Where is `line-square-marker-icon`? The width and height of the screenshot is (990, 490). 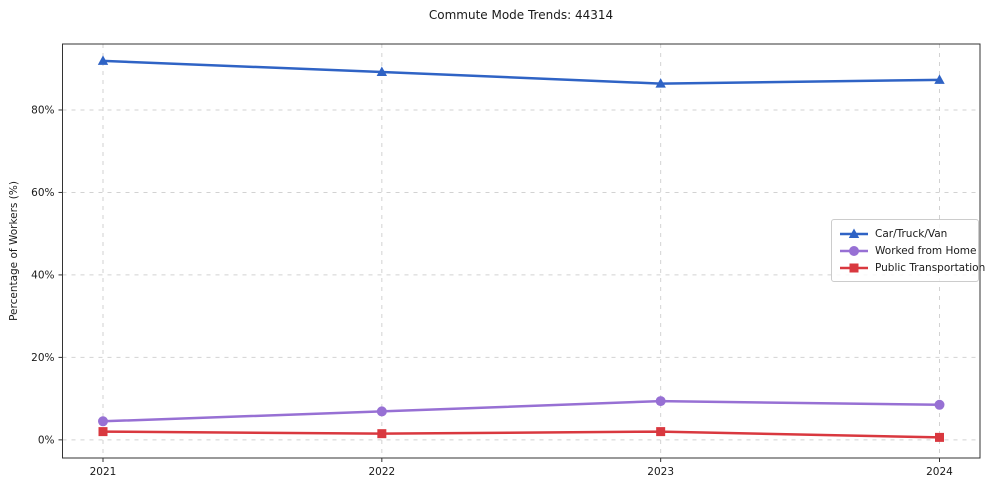
line-square-marker-icon is located at coordinates (854, 267).